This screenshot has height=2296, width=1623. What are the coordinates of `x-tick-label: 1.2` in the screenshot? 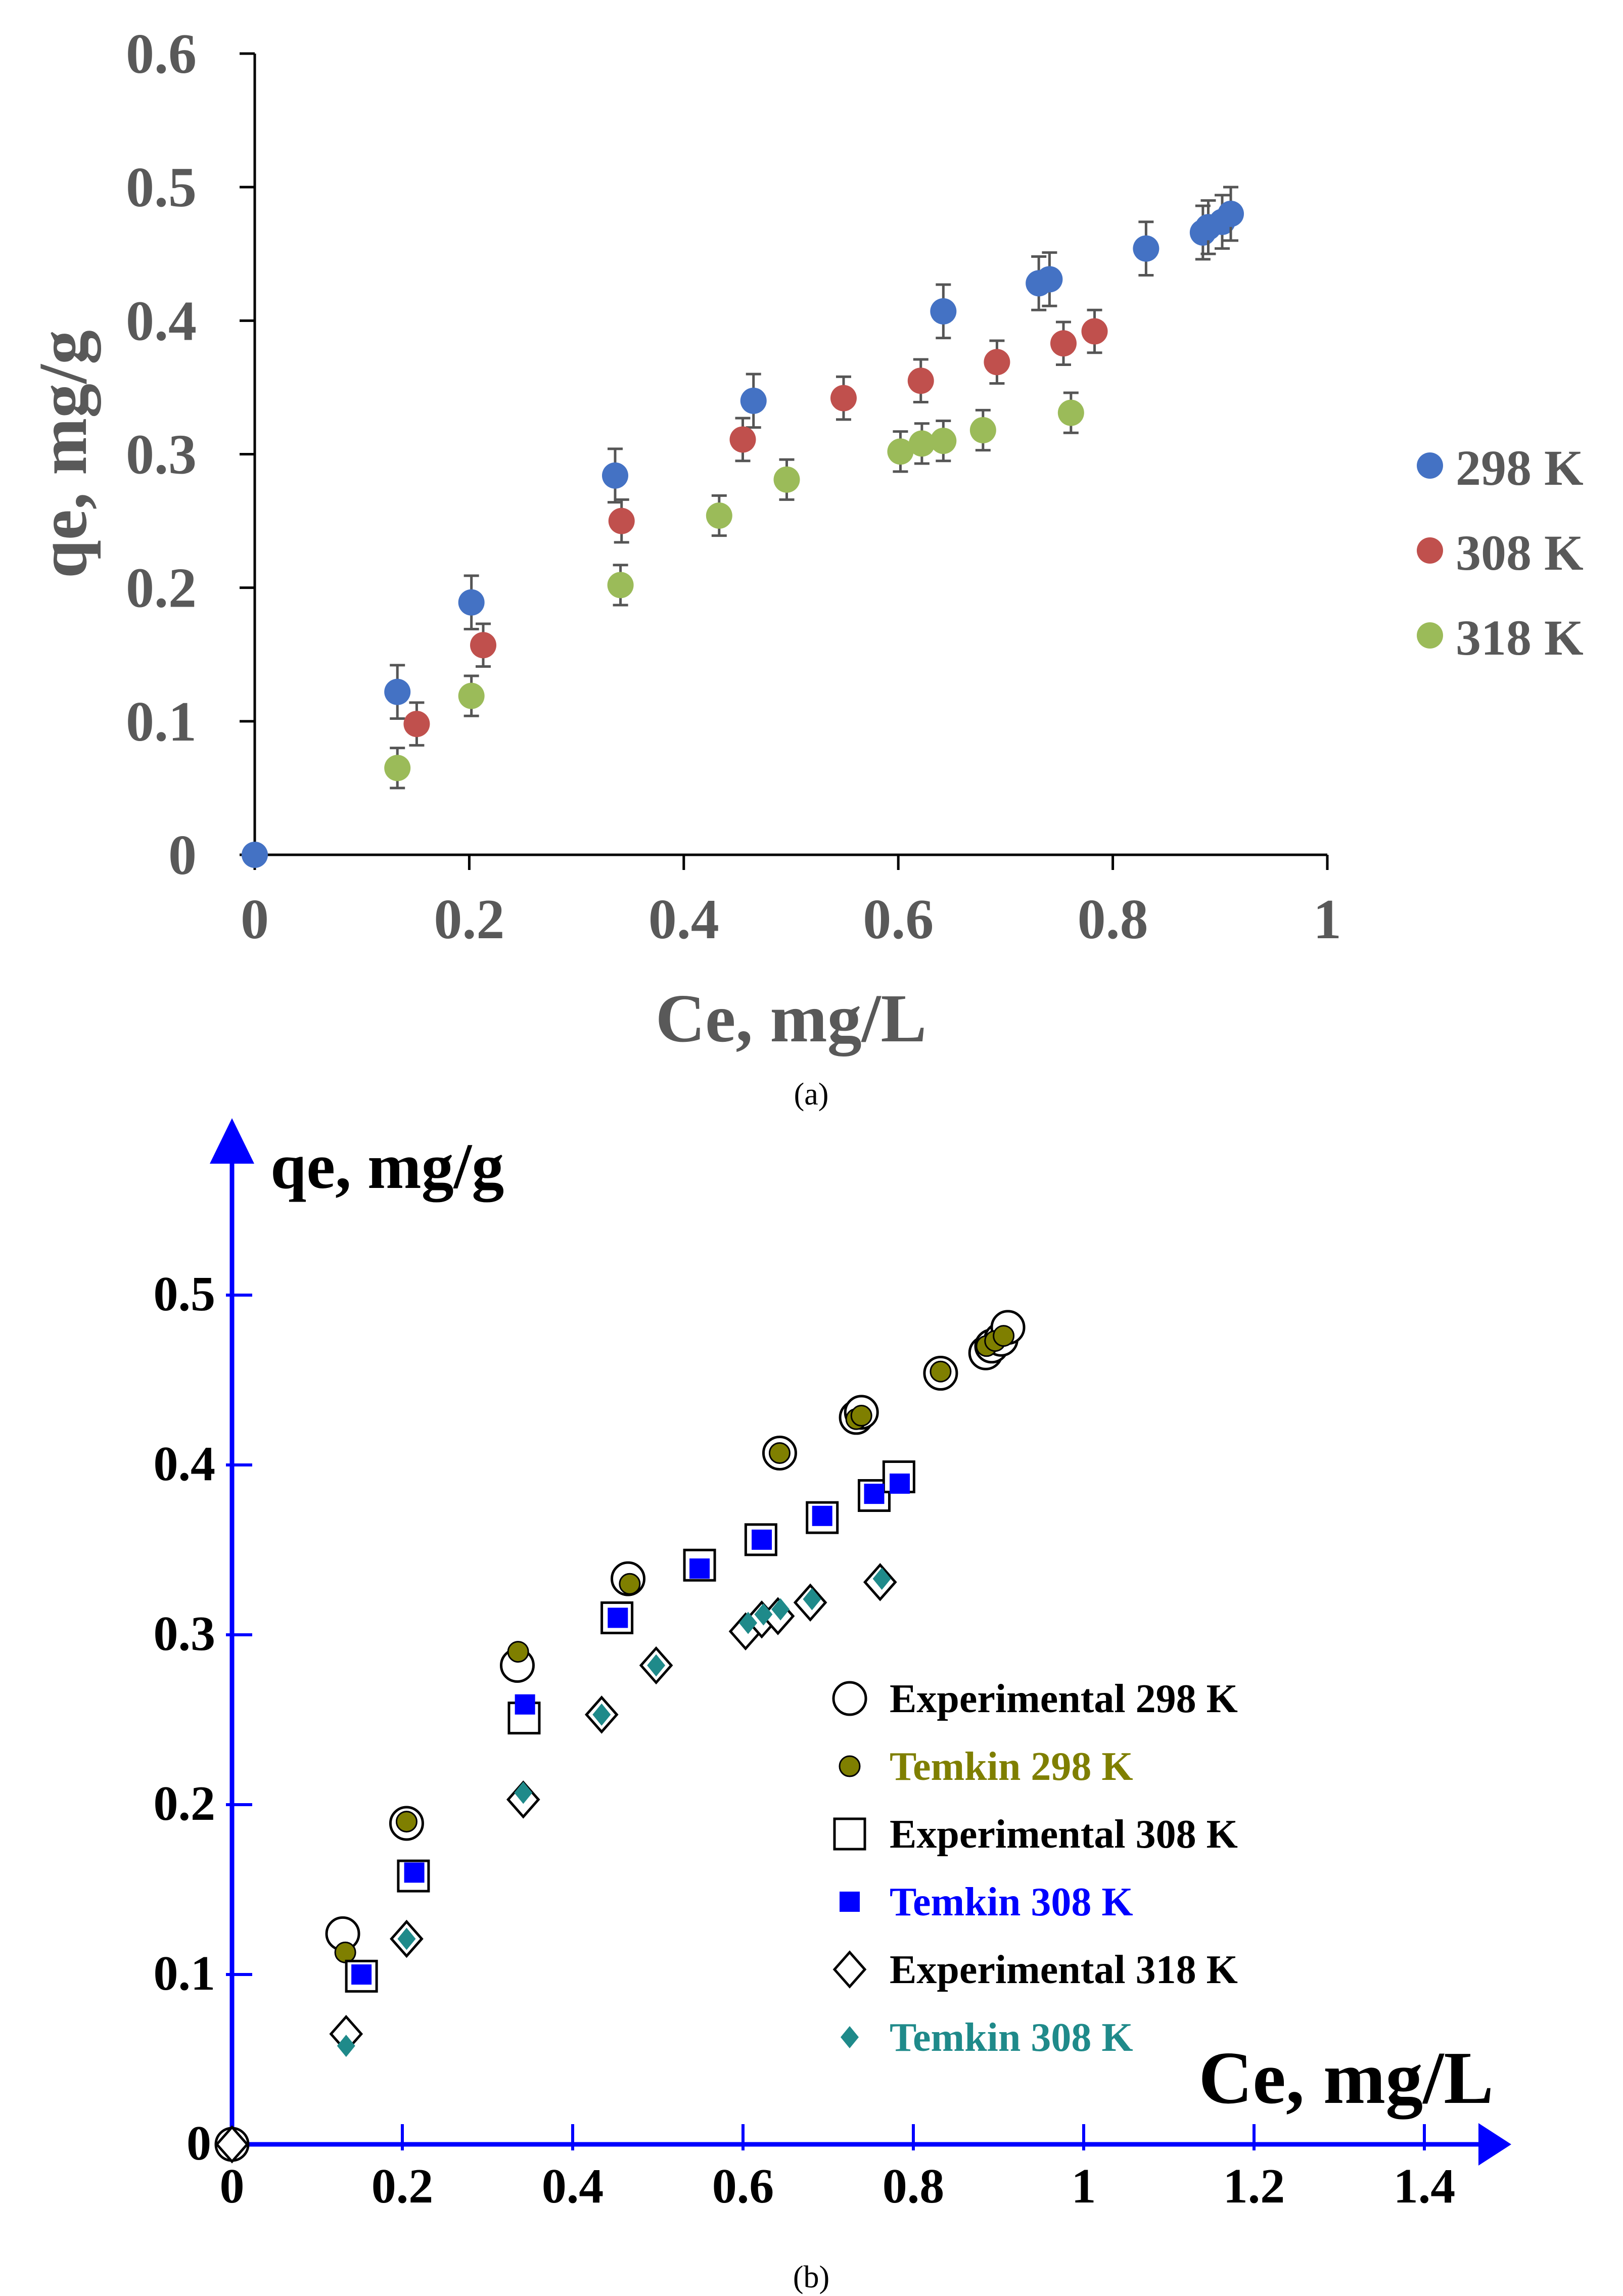 It's located at (1254, 2186).